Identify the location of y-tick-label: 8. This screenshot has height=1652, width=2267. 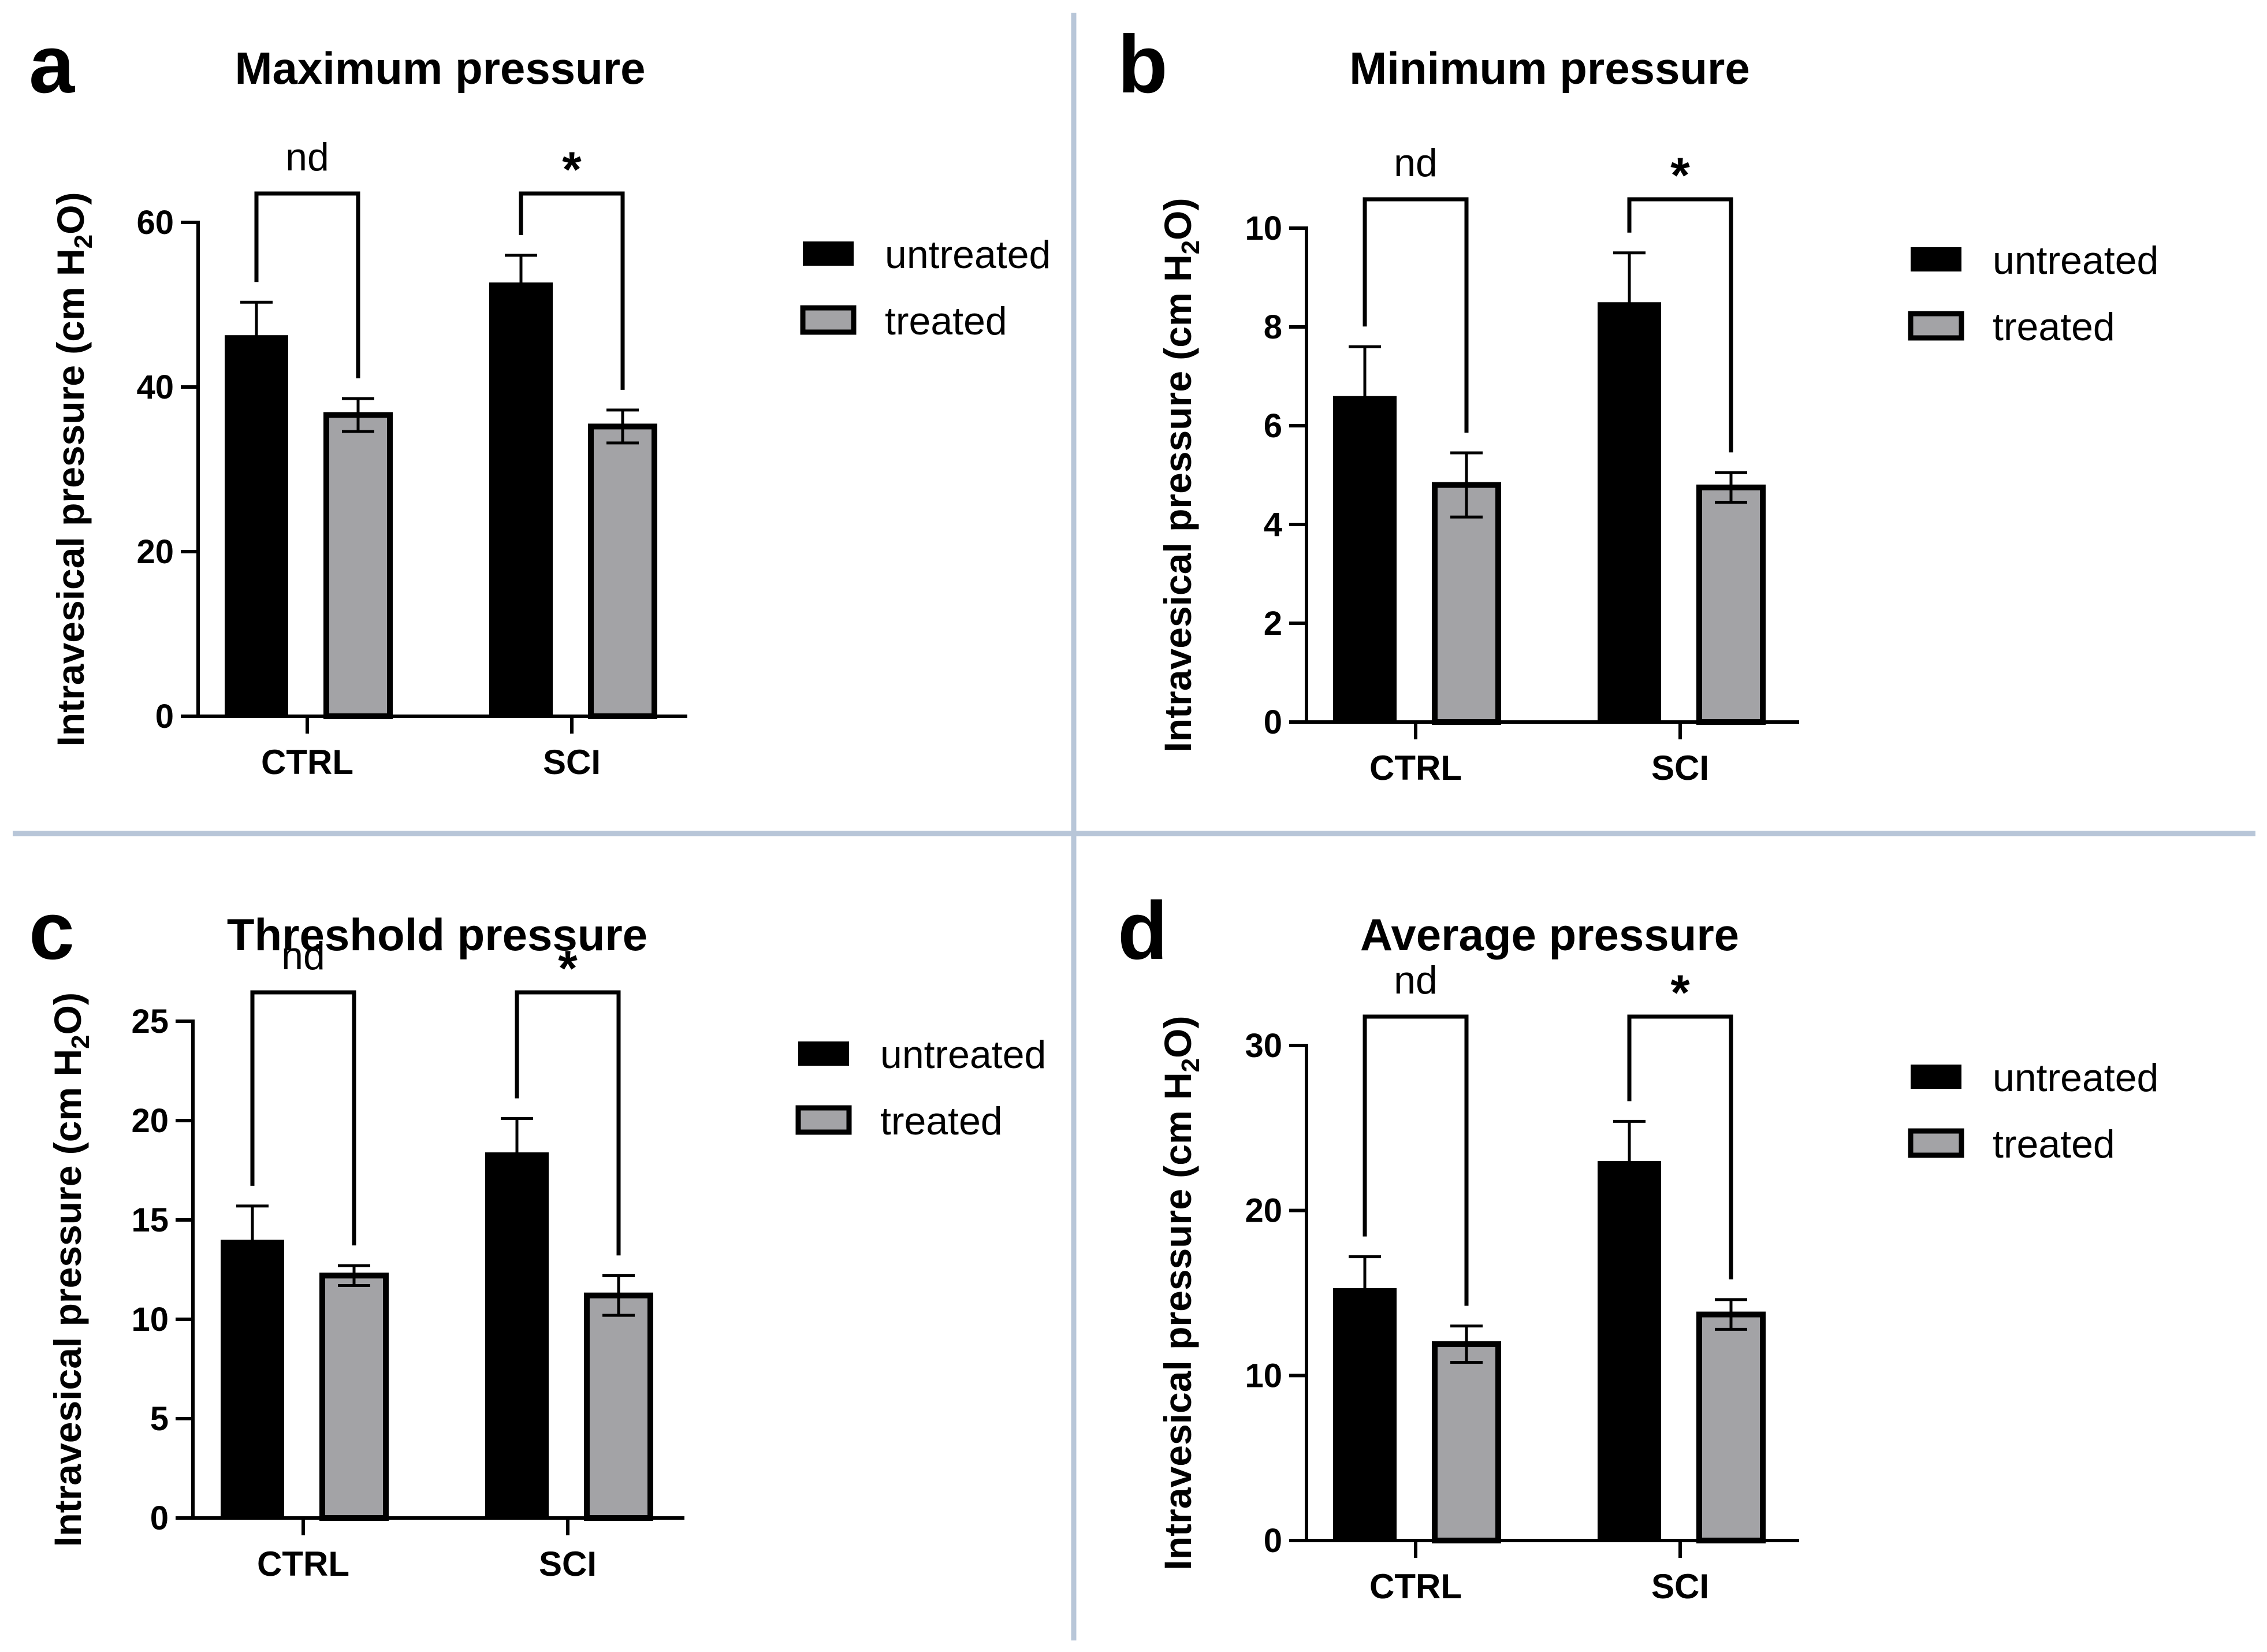
(1273, 327).